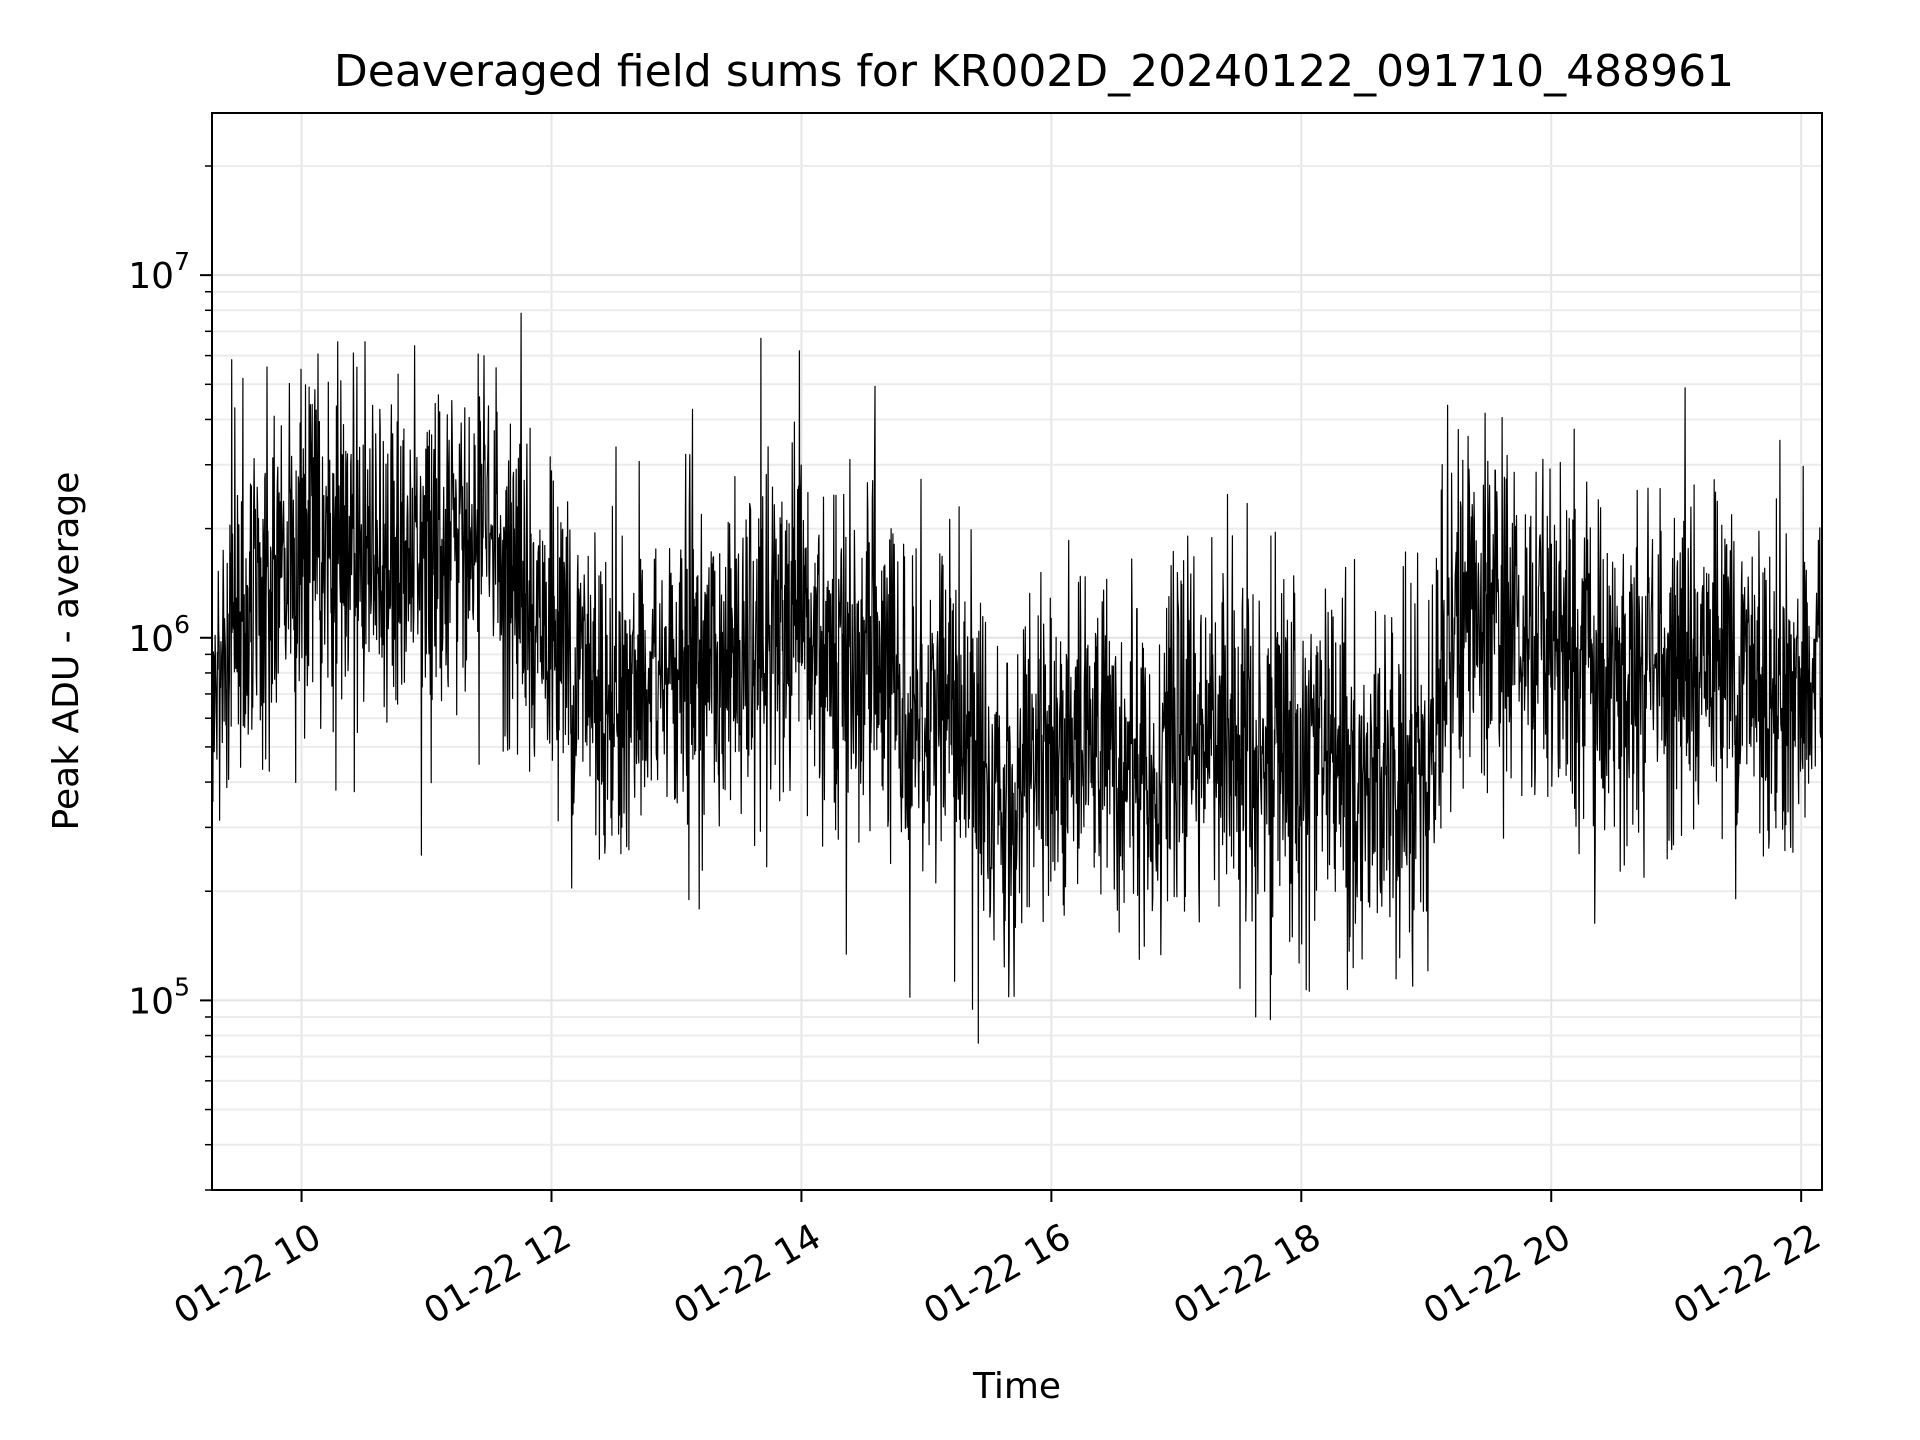  I want to click on y-axis: 10⁵ 10⁶ 10⁷, so click(170, 678).